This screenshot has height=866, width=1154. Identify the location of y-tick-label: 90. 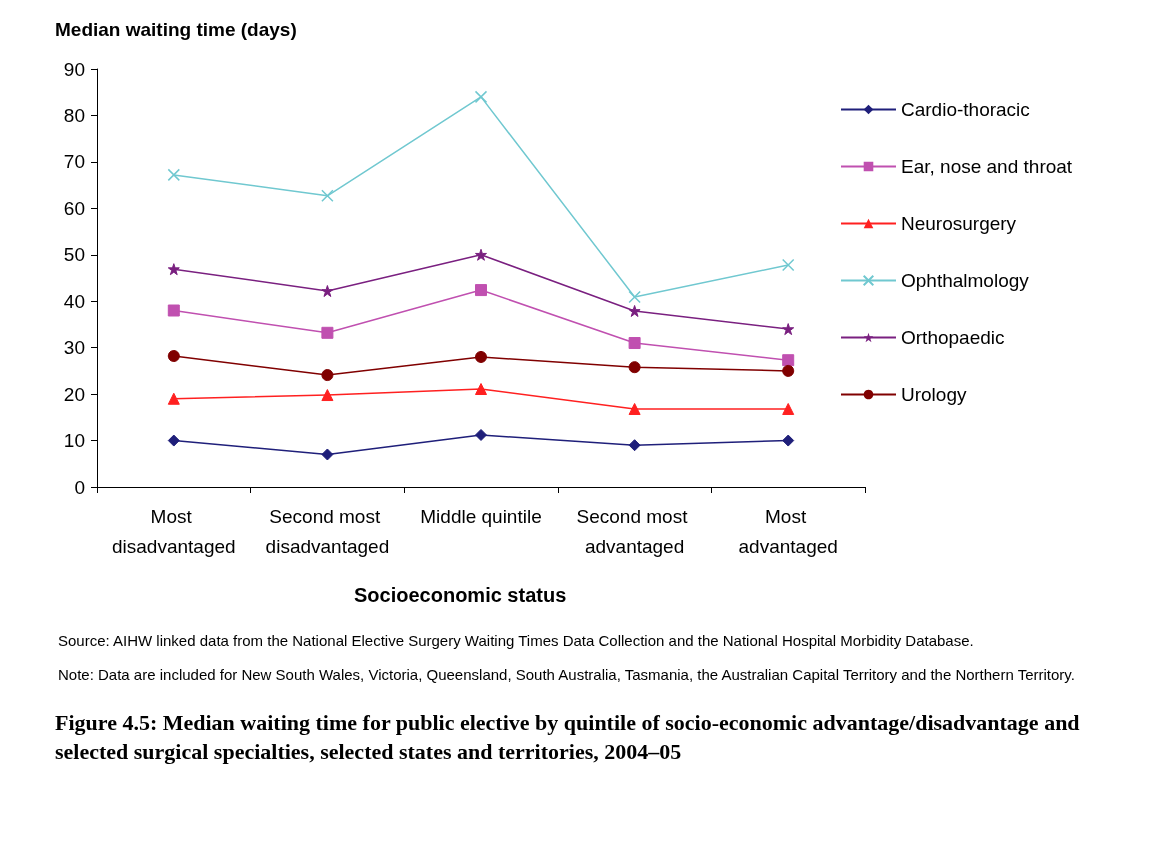
(74, 69).